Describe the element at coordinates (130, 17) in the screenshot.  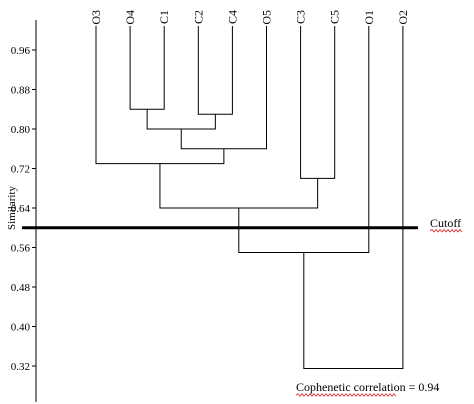
I see `leaf-label: O4` at that location.